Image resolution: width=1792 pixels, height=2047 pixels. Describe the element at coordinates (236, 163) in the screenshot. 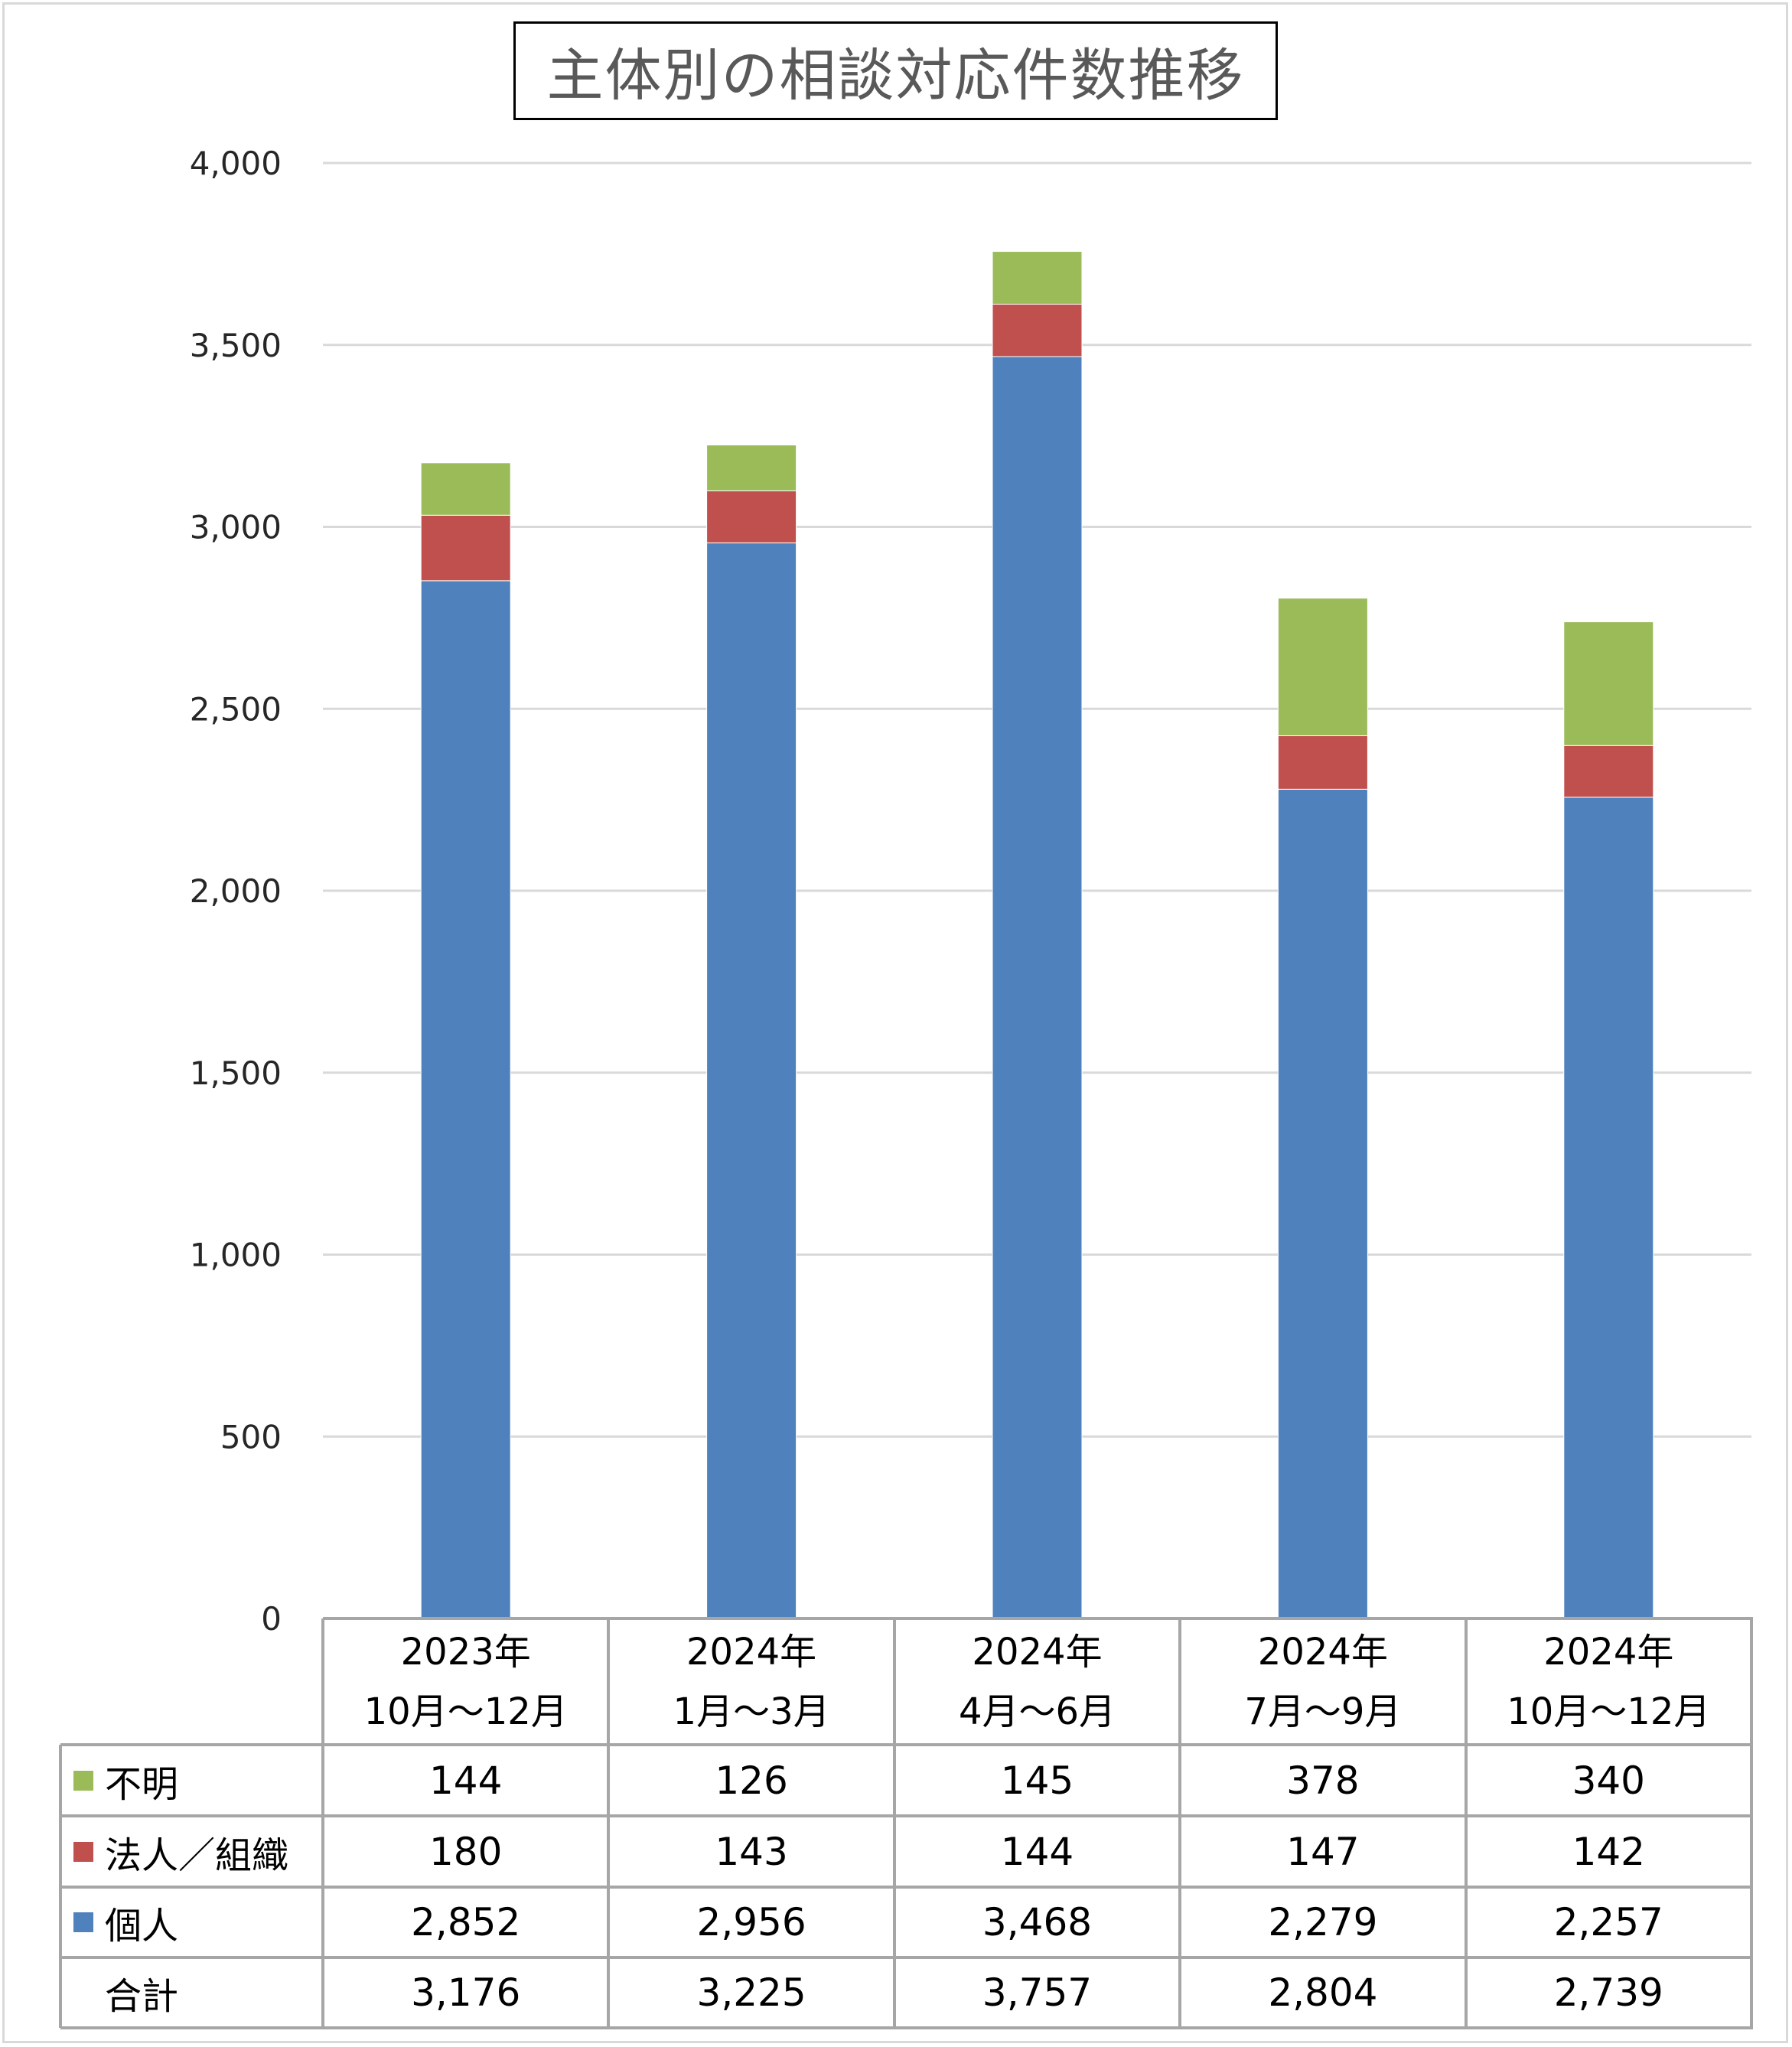

I see `y-tick-label: 4,000` at that location.